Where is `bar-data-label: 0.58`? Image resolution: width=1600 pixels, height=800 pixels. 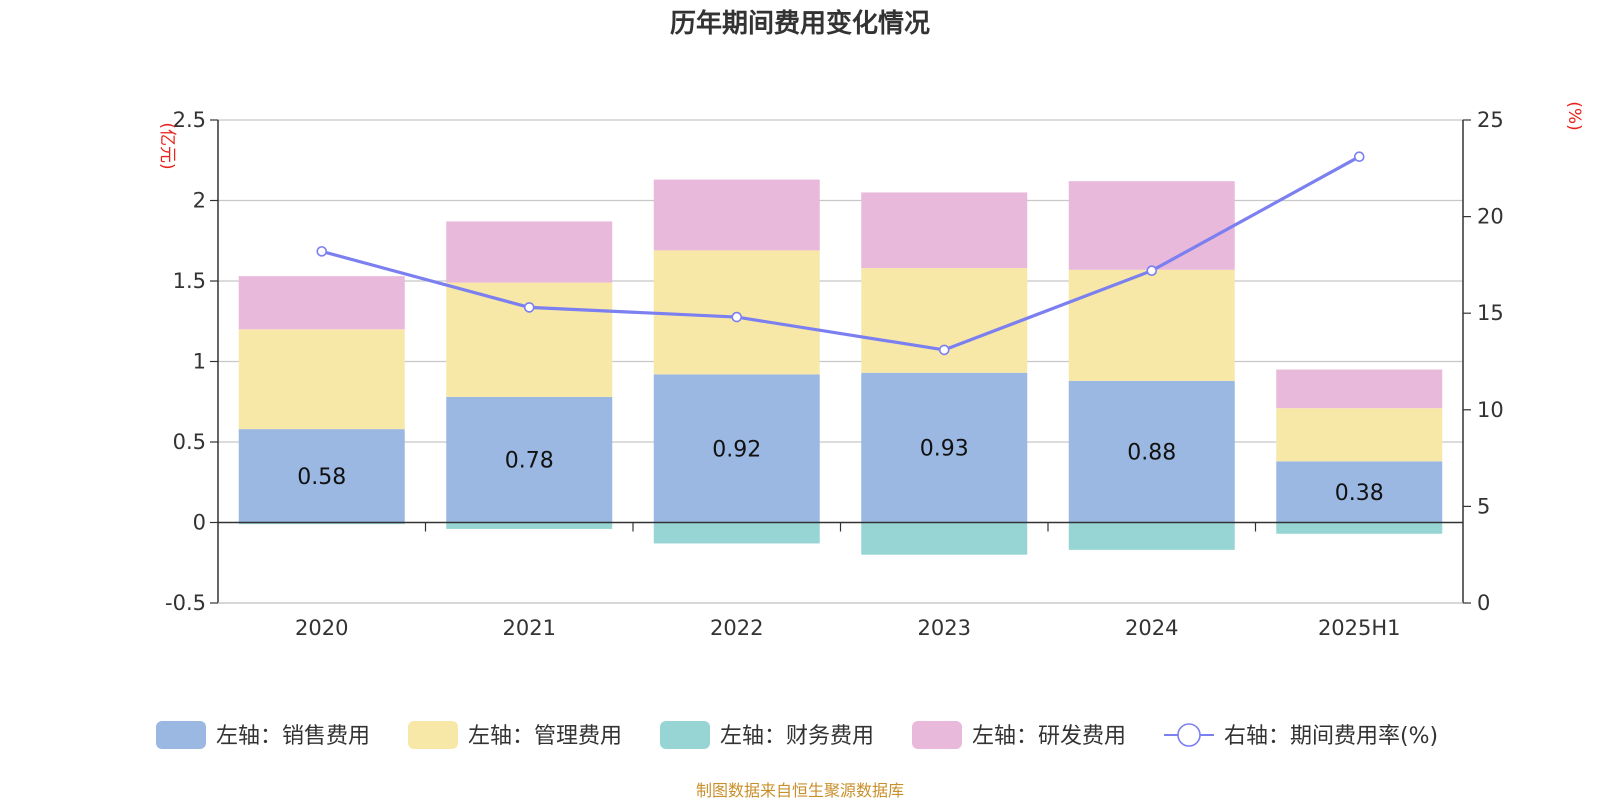 bar-data-label: 0.58 is located at coordinates (321, 477).